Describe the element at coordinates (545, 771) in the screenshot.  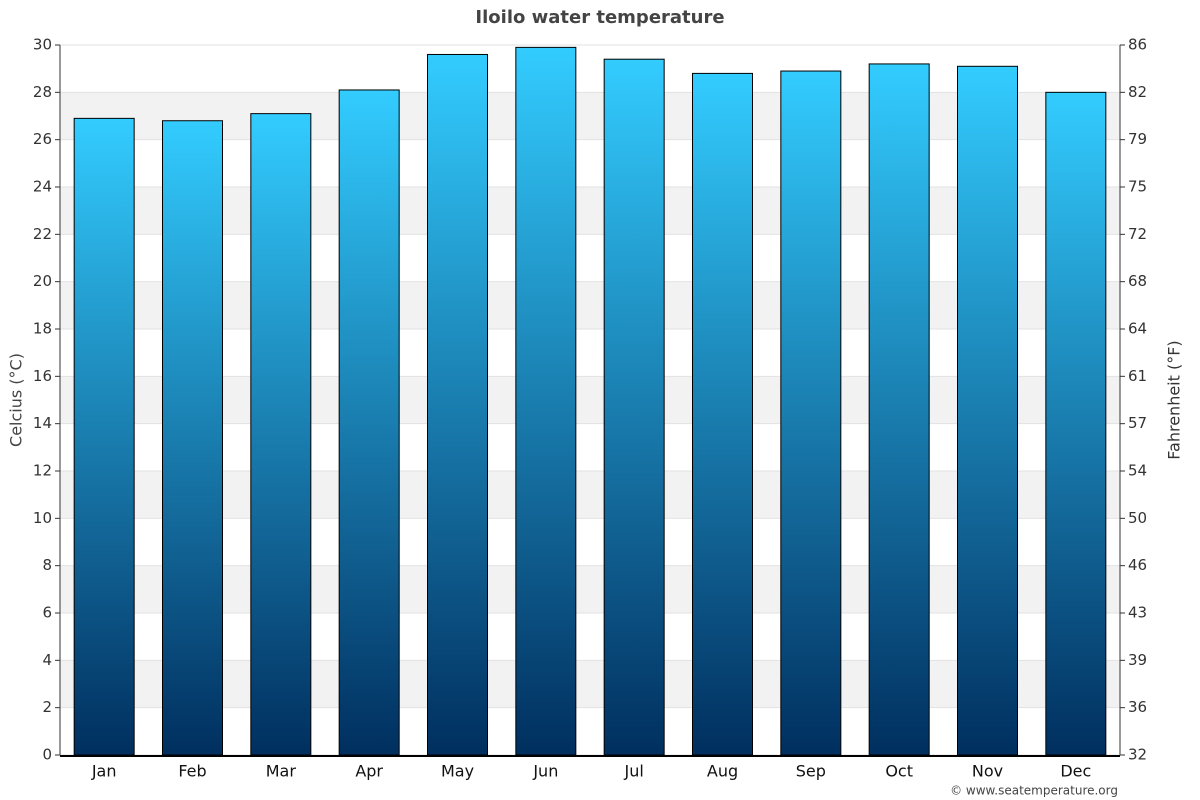
I see `x-tick-label: Jun` at that location.